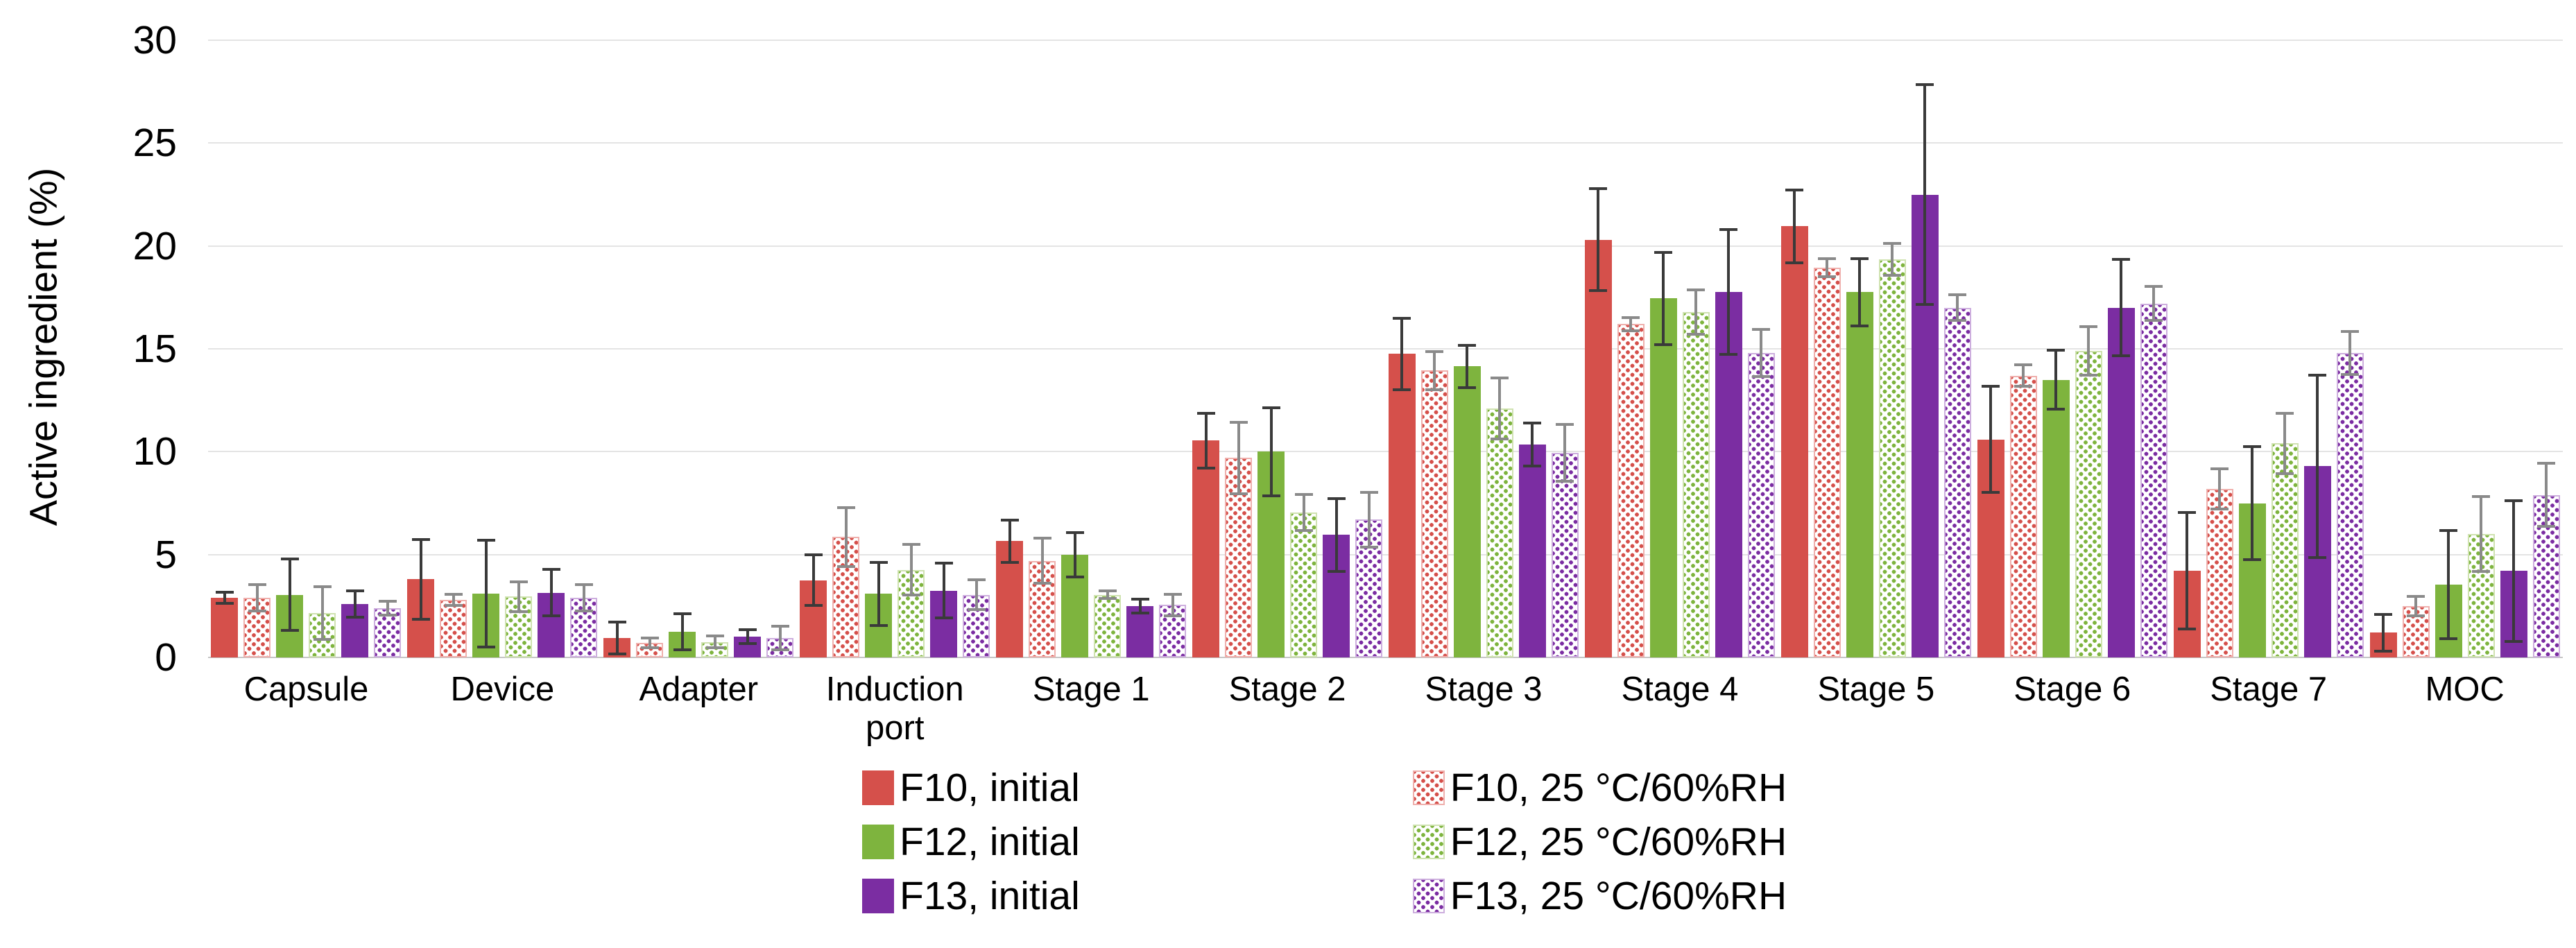 This screenshot has height=948, width=2576. I want to click on y-tick-label: 5, so click(166, 554).